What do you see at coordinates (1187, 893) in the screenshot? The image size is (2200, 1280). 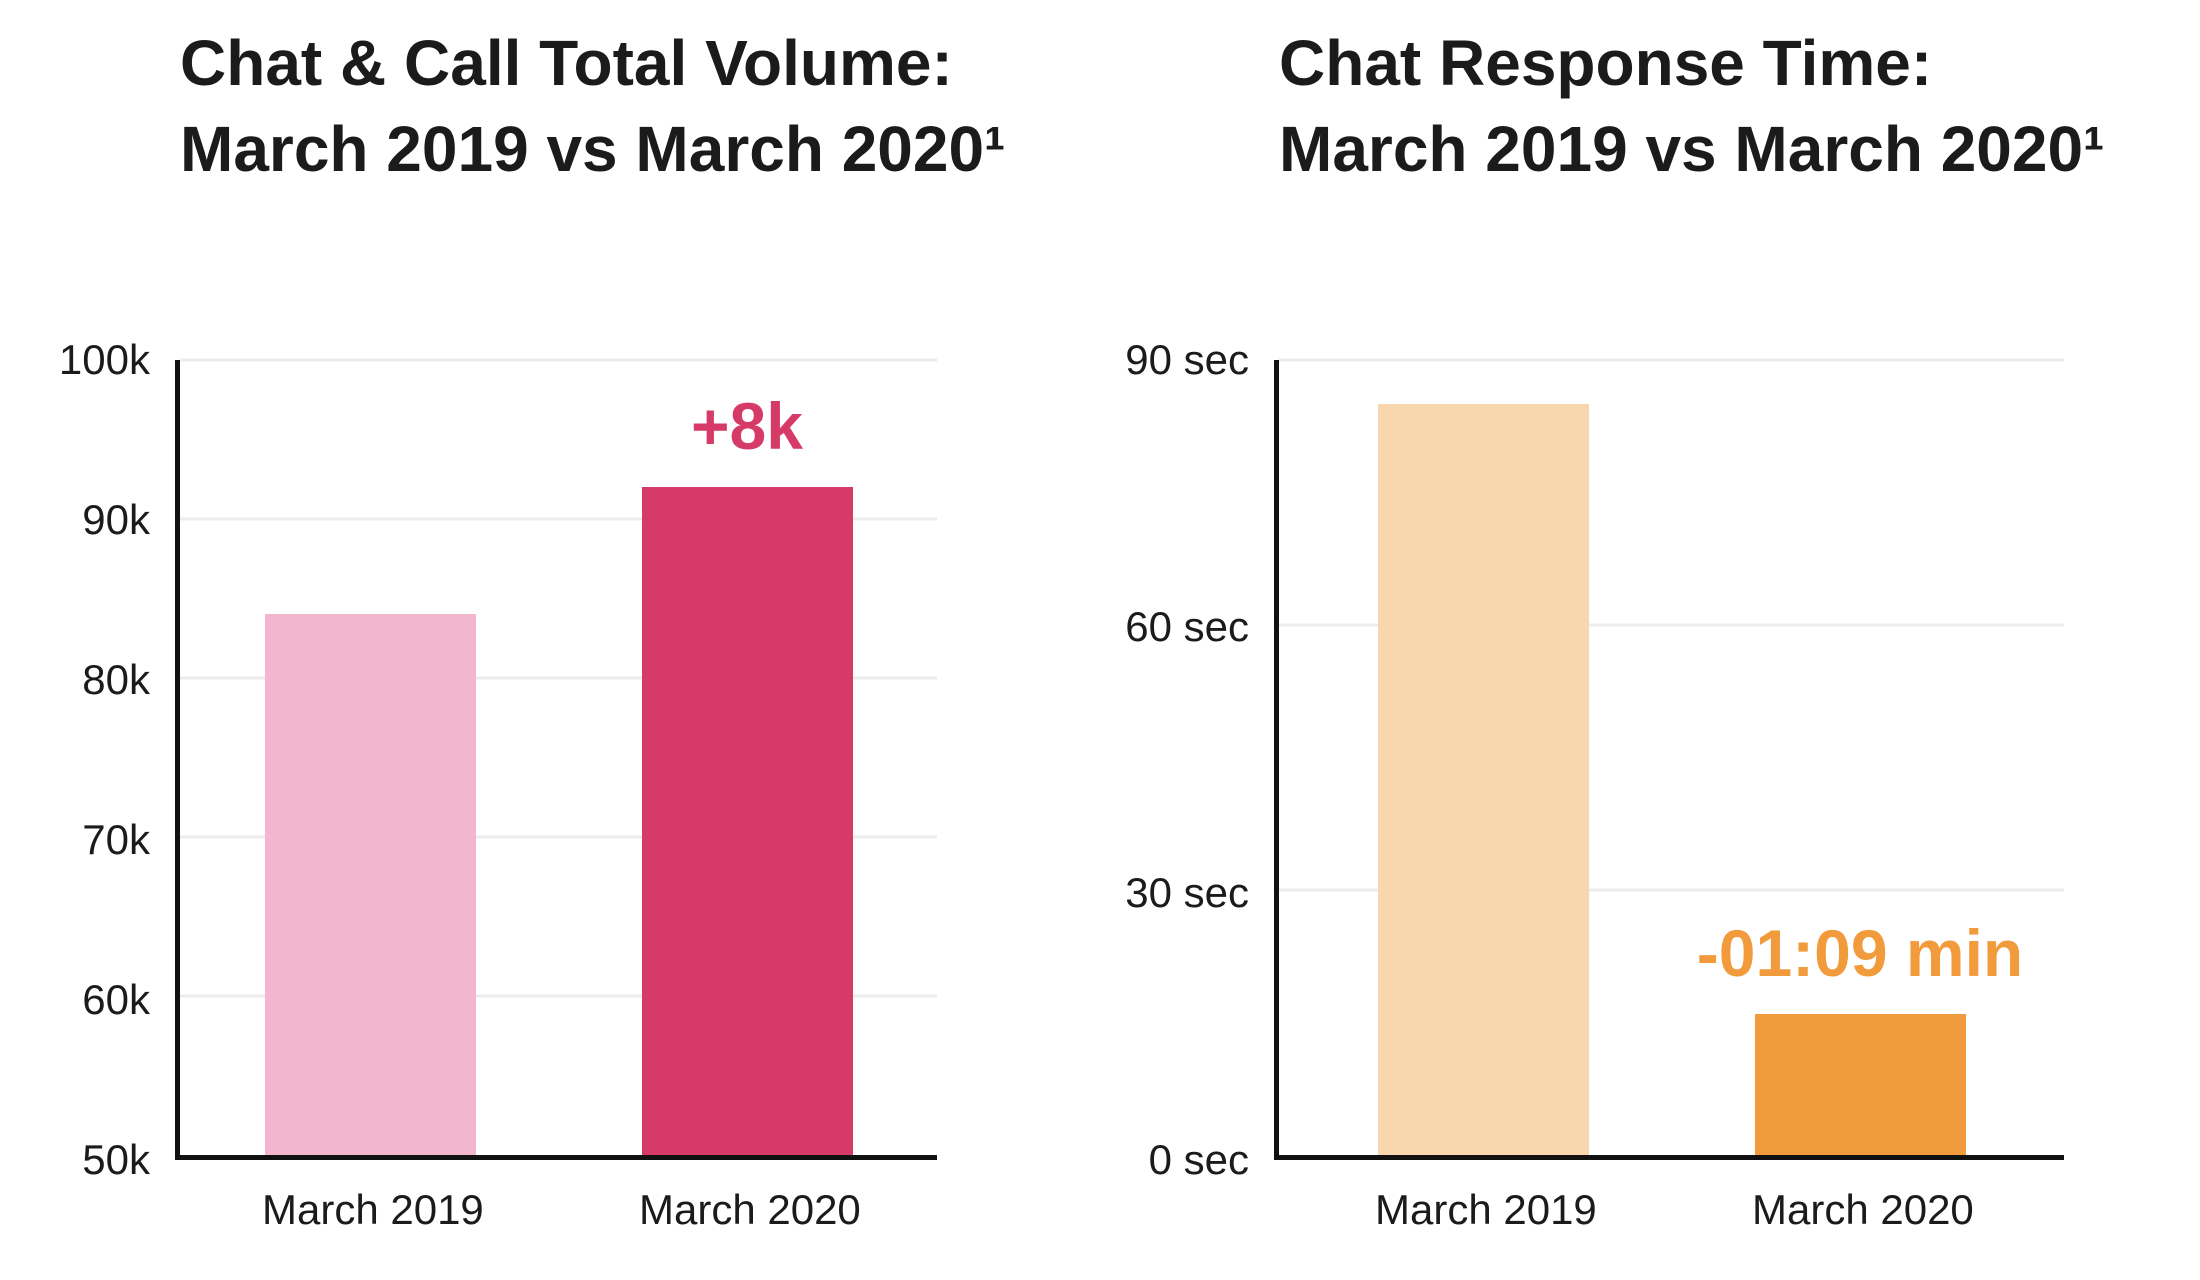 I see `y-tick-label: 30 sec` at bounding box center [1187, 893].